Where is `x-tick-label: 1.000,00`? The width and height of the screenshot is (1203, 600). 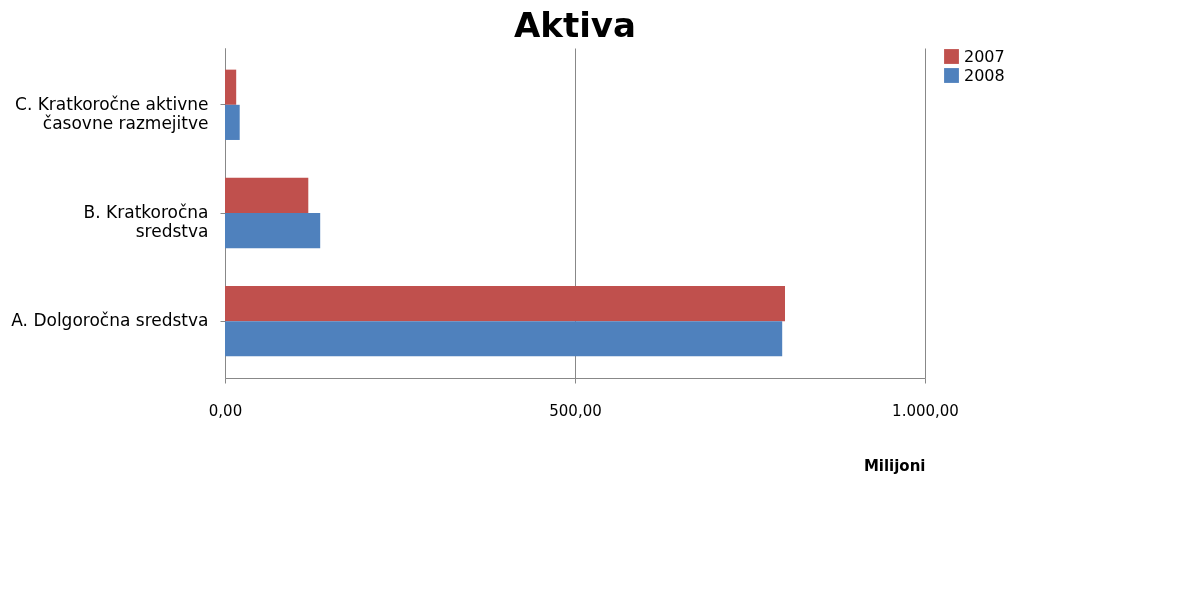
x-tick-label: 1.000,00 is located at coordinates (925, 410).